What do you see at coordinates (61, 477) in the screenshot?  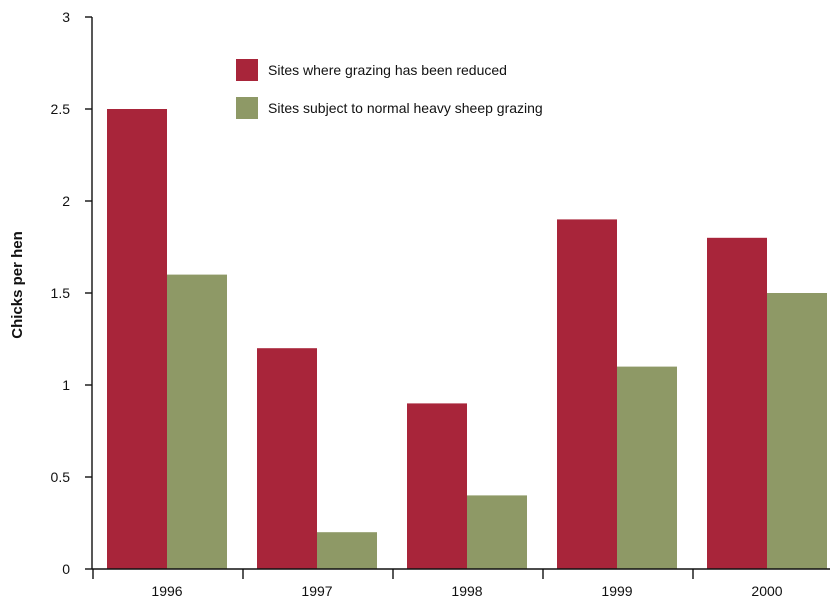 I see `y-tick-label: 0.5` at bounding box center [61, 477].